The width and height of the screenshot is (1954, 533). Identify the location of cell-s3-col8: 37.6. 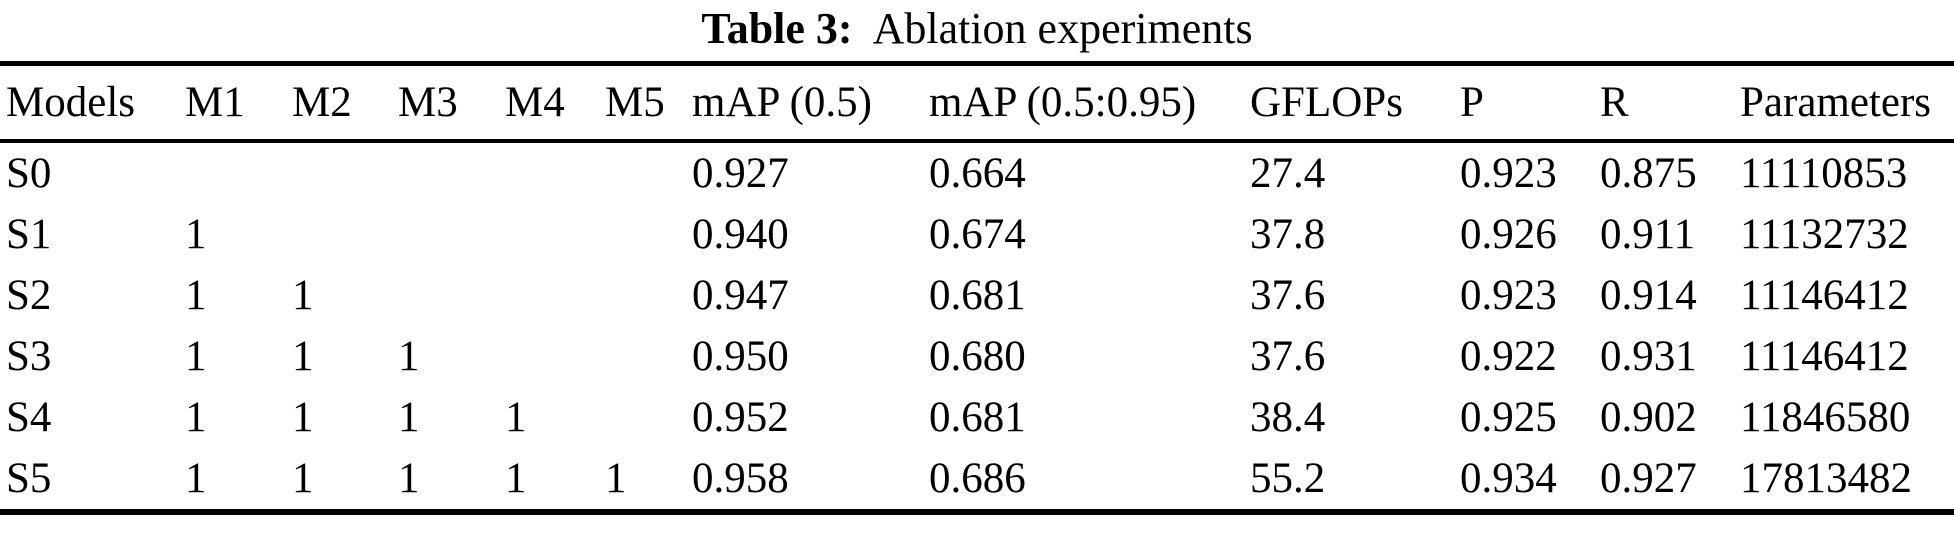
(1288, 356).